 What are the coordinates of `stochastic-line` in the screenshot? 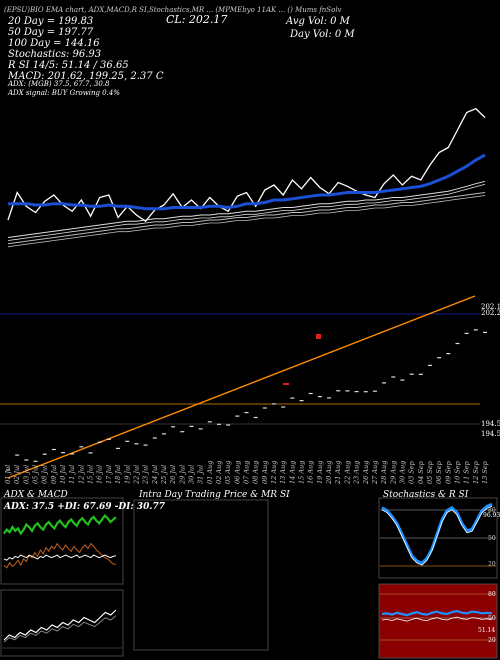 It's located at (437, 533).